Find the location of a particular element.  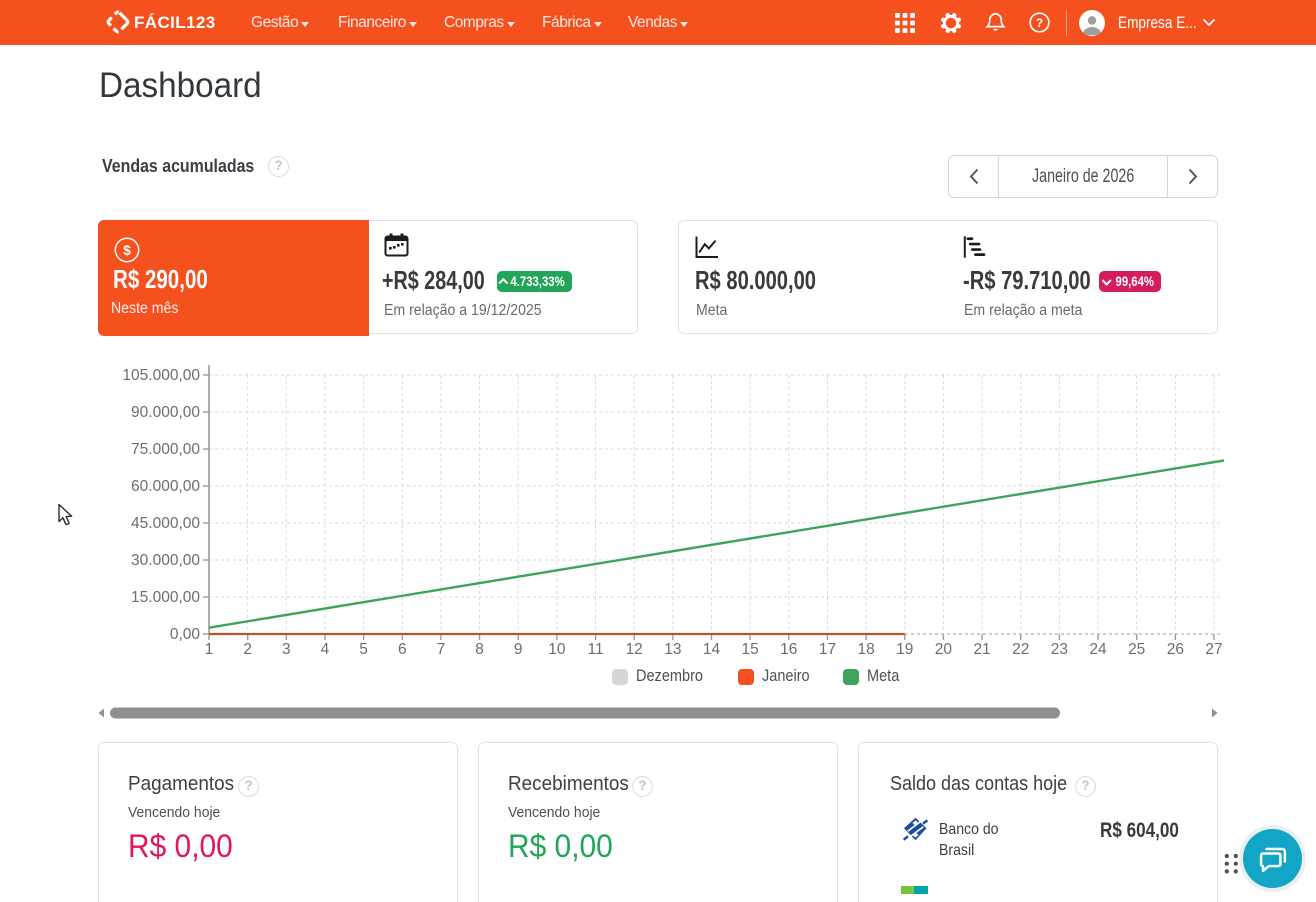

svg-text: 12 is located at coordinates (634, 649).